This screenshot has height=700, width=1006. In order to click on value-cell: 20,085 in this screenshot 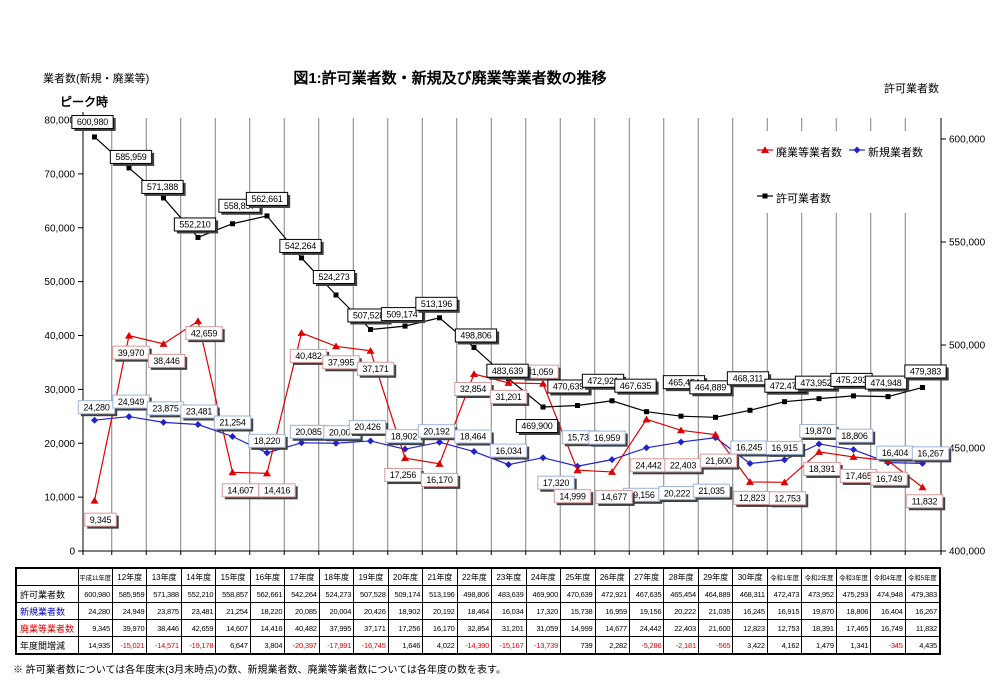, I will do `click(302, 611)`.